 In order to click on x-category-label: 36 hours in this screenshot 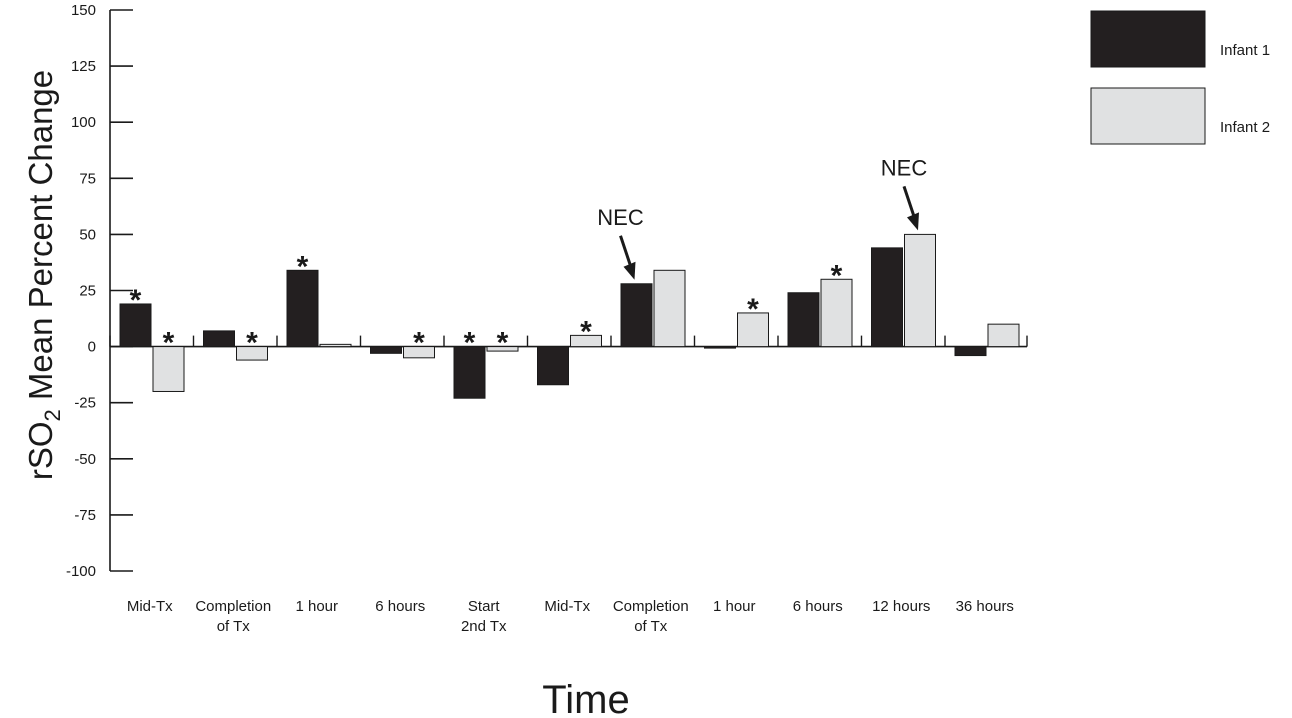, I will do `click(985, 606)`.